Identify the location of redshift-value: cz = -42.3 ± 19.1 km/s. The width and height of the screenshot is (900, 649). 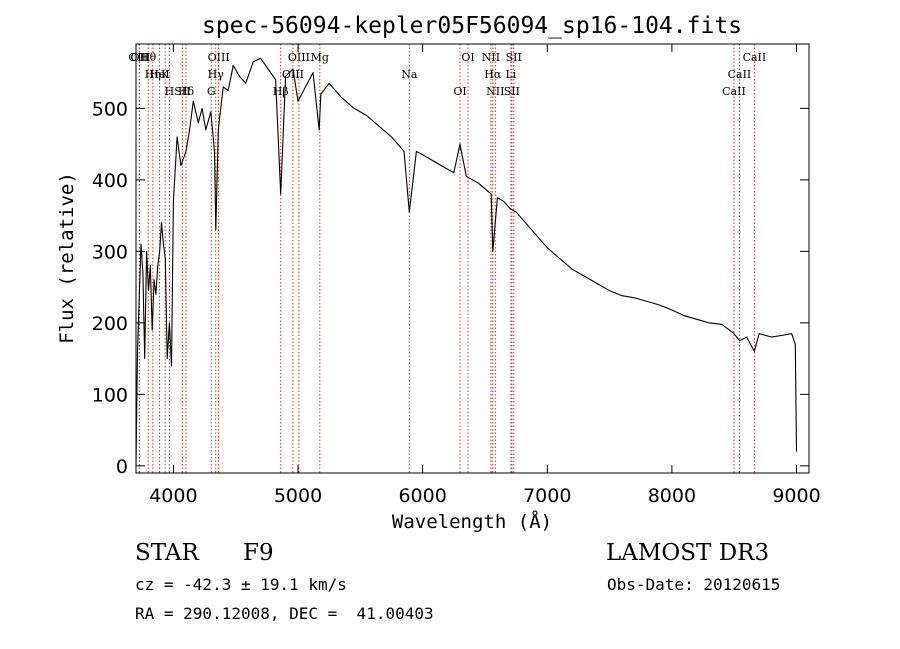
(241, 584).